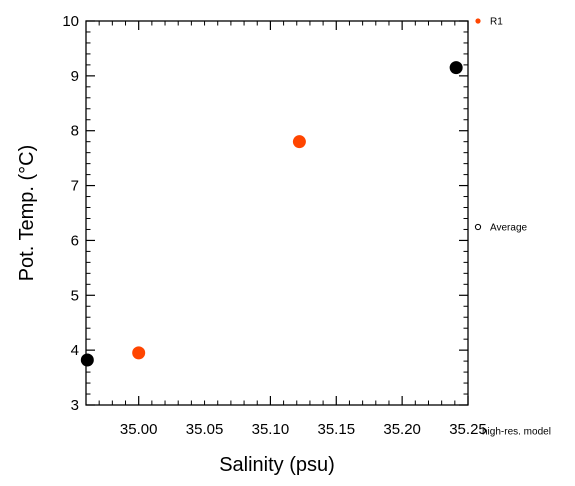 The height and width of the screenshot is (486, 575). Describe the element at coordinates (509, 228) in the screenshot. I see `legend-label: Average` at that location.